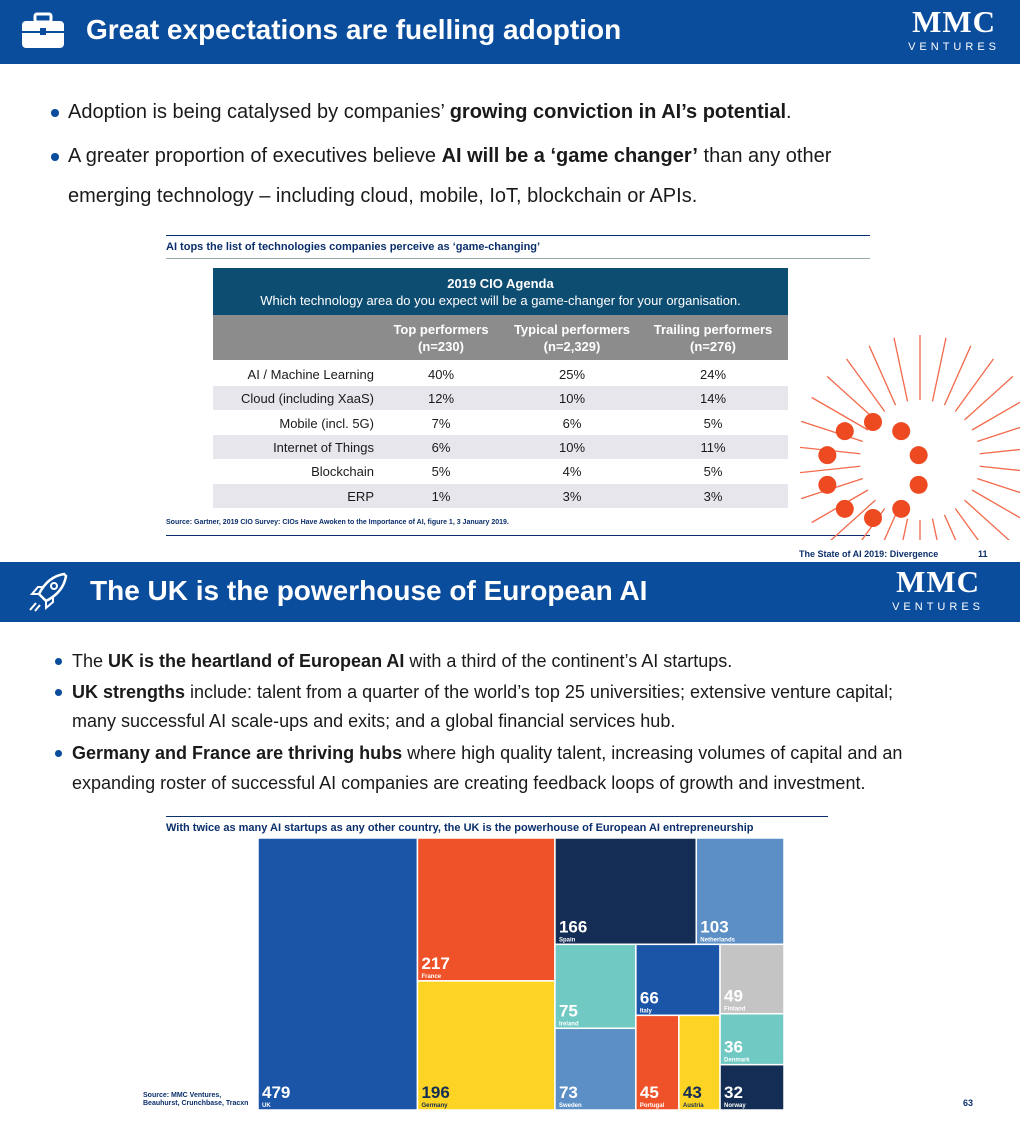 This screenshot has width=1020, height=1124. Describe the element at coordinates (954, 21) in the screenshot. I see `logo: MMC` at that location.